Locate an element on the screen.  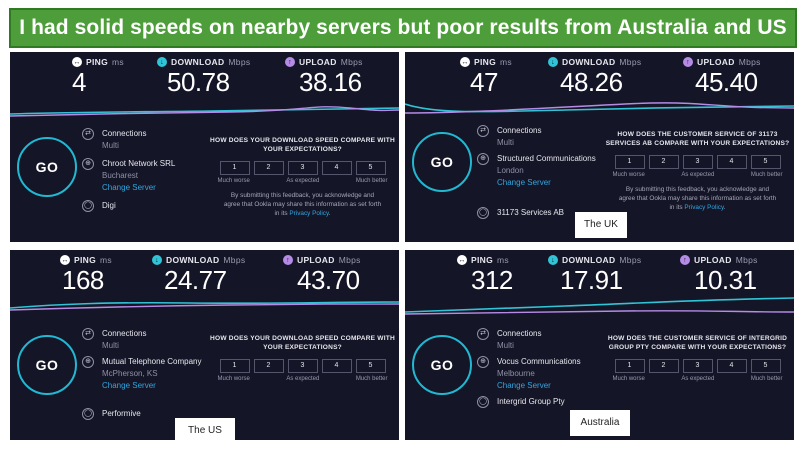
download-value: 50.78 is located at coordinates (198, 82).